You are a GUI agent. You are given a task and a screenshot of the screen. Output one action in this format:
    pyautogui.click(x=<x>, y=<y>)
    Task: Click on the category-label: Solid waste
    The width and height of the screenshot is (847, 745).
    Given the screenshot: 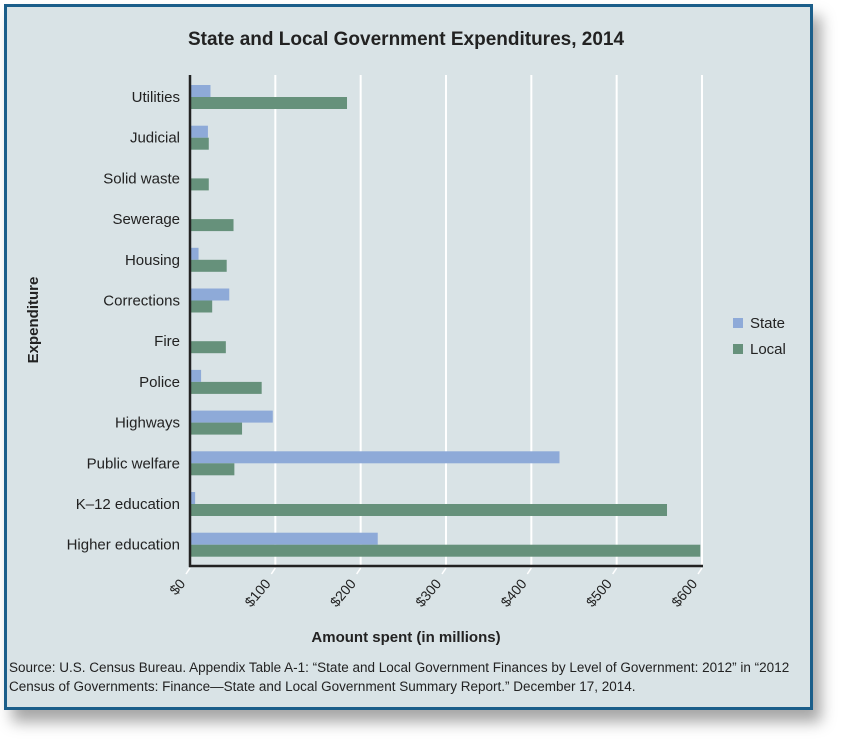 What is the action you would take?
    pyautogui.click(x=141, y=178)
    